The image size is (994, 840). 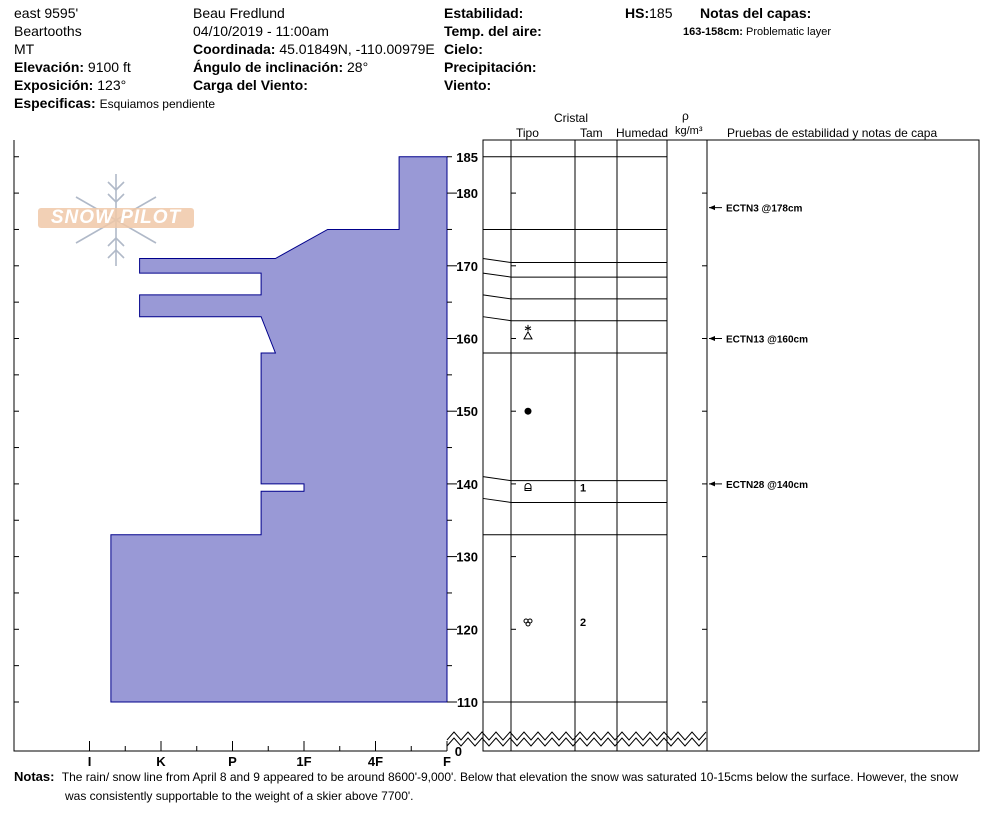 What do you see at coordinates (463, 49) in the screenshot?
I see `sky: Cielo:` at bounding box center [463, 49].